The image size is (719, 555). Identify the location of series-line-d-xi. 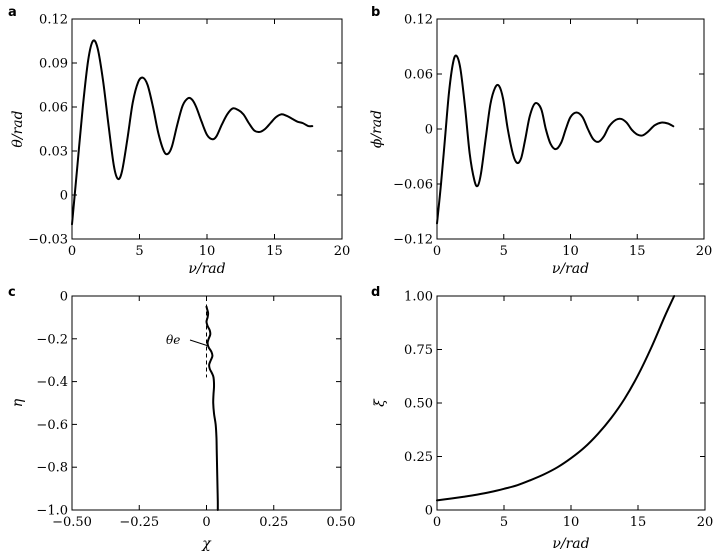
(556, 398).